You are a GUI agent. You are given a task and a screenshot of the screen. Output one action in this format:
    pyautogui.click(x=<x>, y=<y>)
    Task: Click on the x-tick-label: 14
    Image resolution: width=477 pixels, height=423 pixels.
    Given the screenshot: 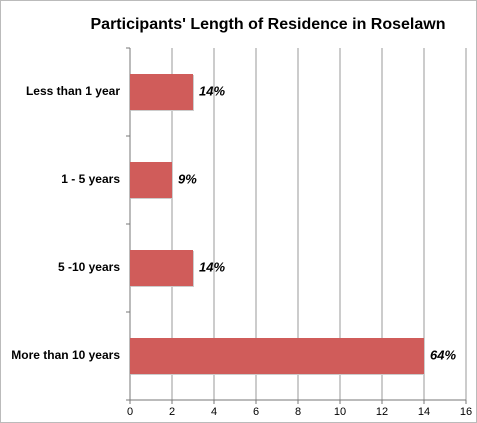 What is the action you would take?
    pyautogui.click(x=424, y=412)
    